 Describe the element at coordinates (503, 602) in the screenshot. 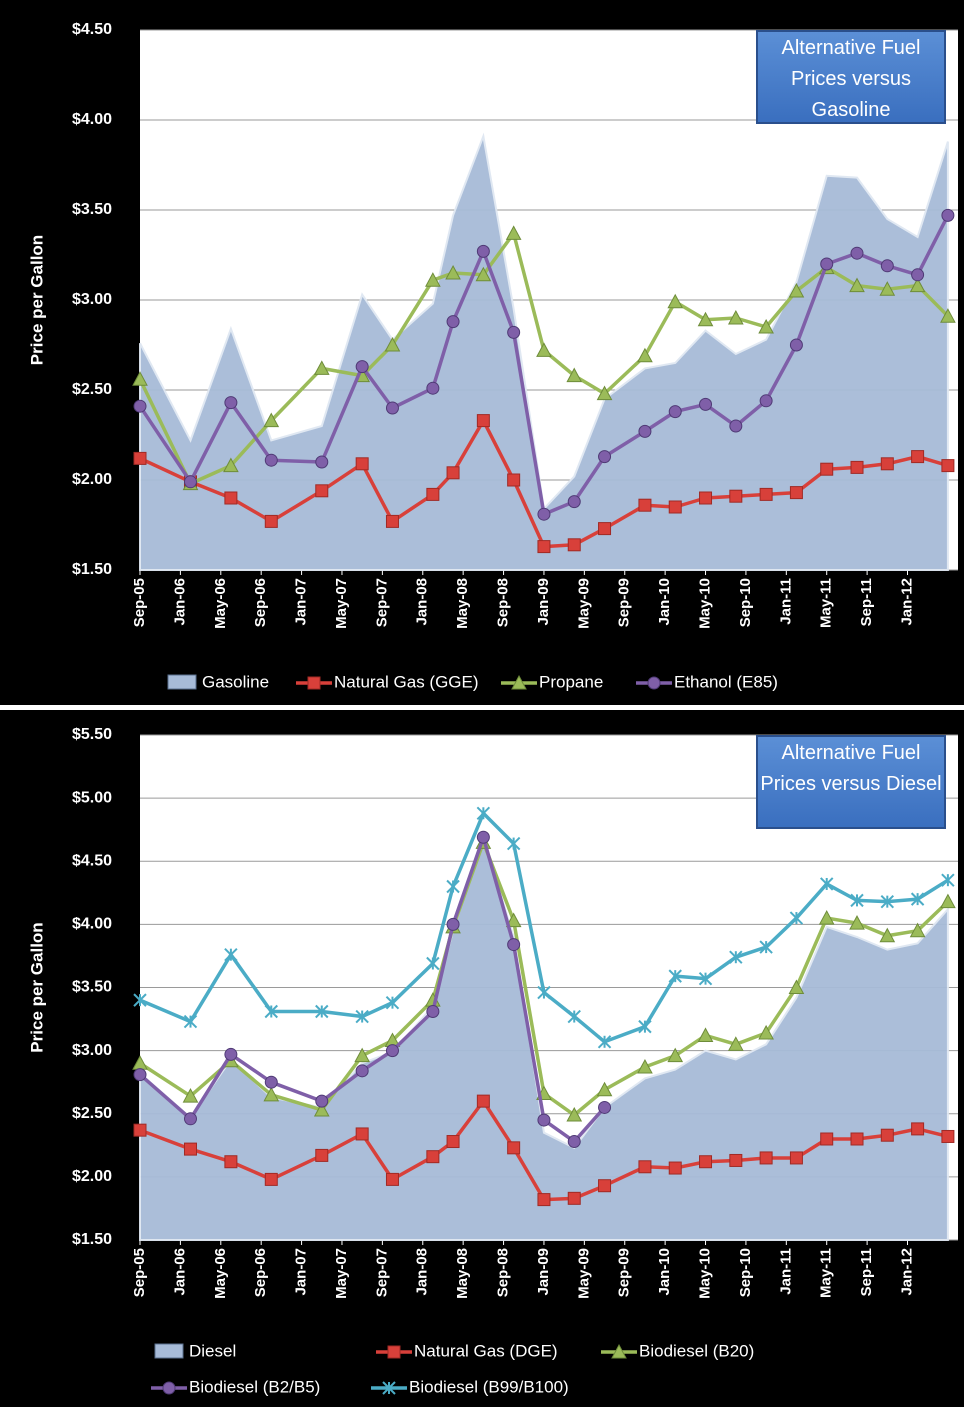

I see `x-tick-label: Sep-08` at that location.